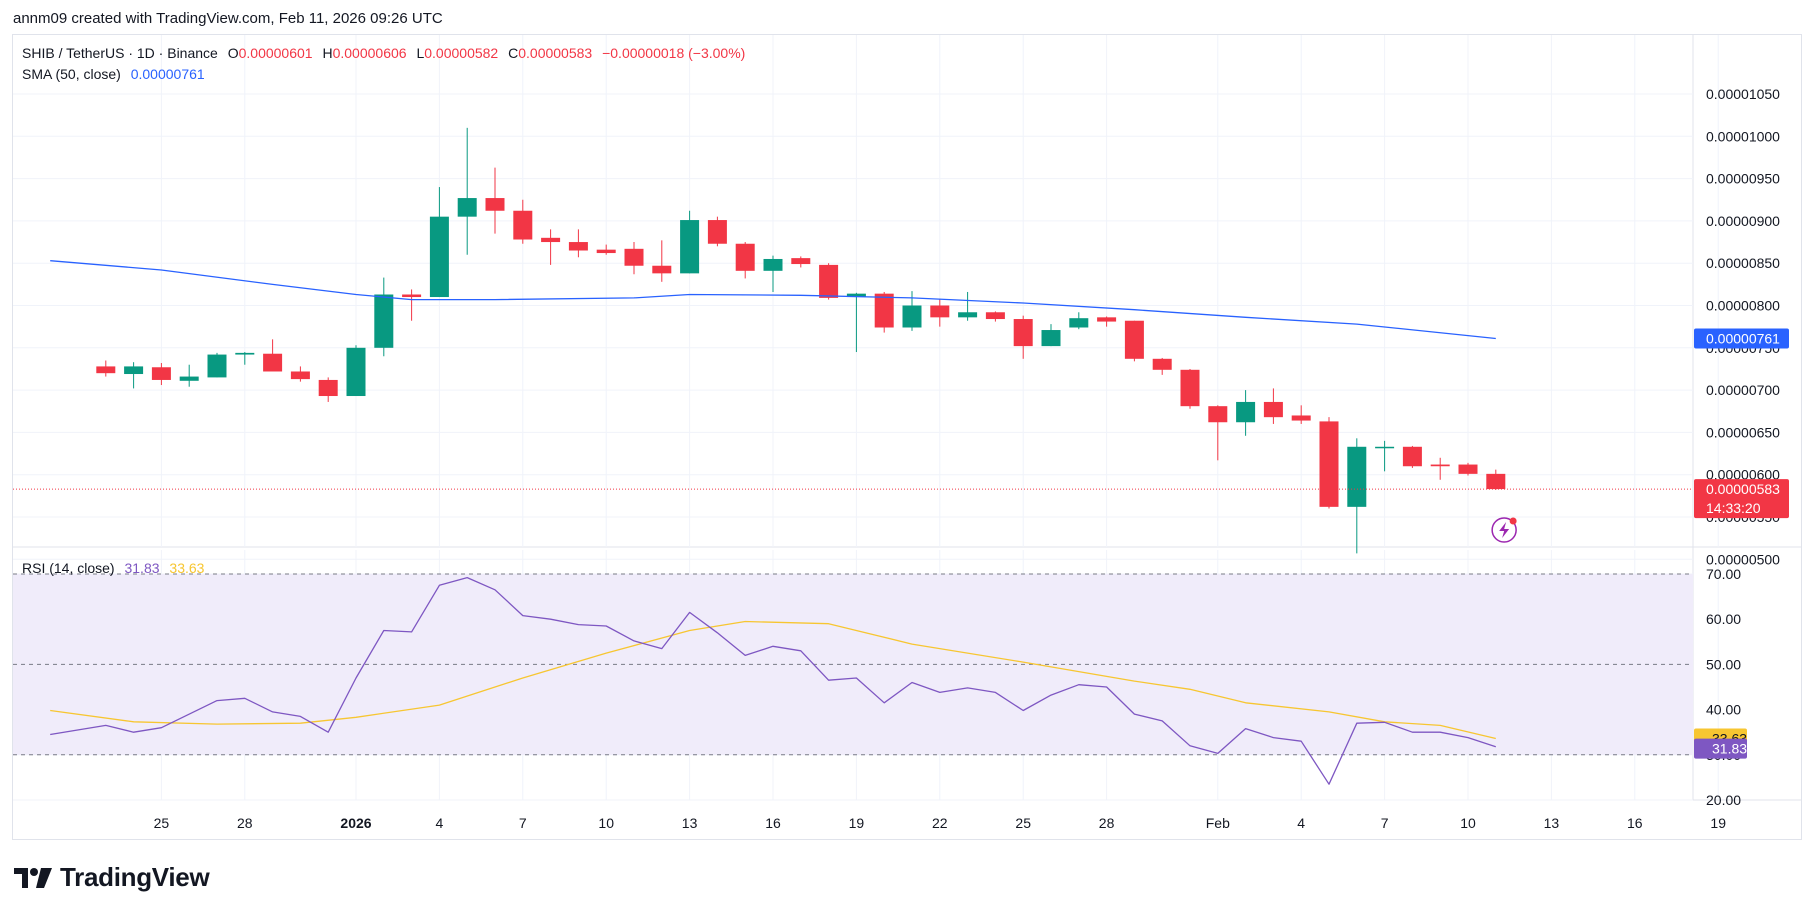  Describe the element at coordinates (68, 568) in the screenshot. I see `rsi-label: RSI (14, close)` at that location.